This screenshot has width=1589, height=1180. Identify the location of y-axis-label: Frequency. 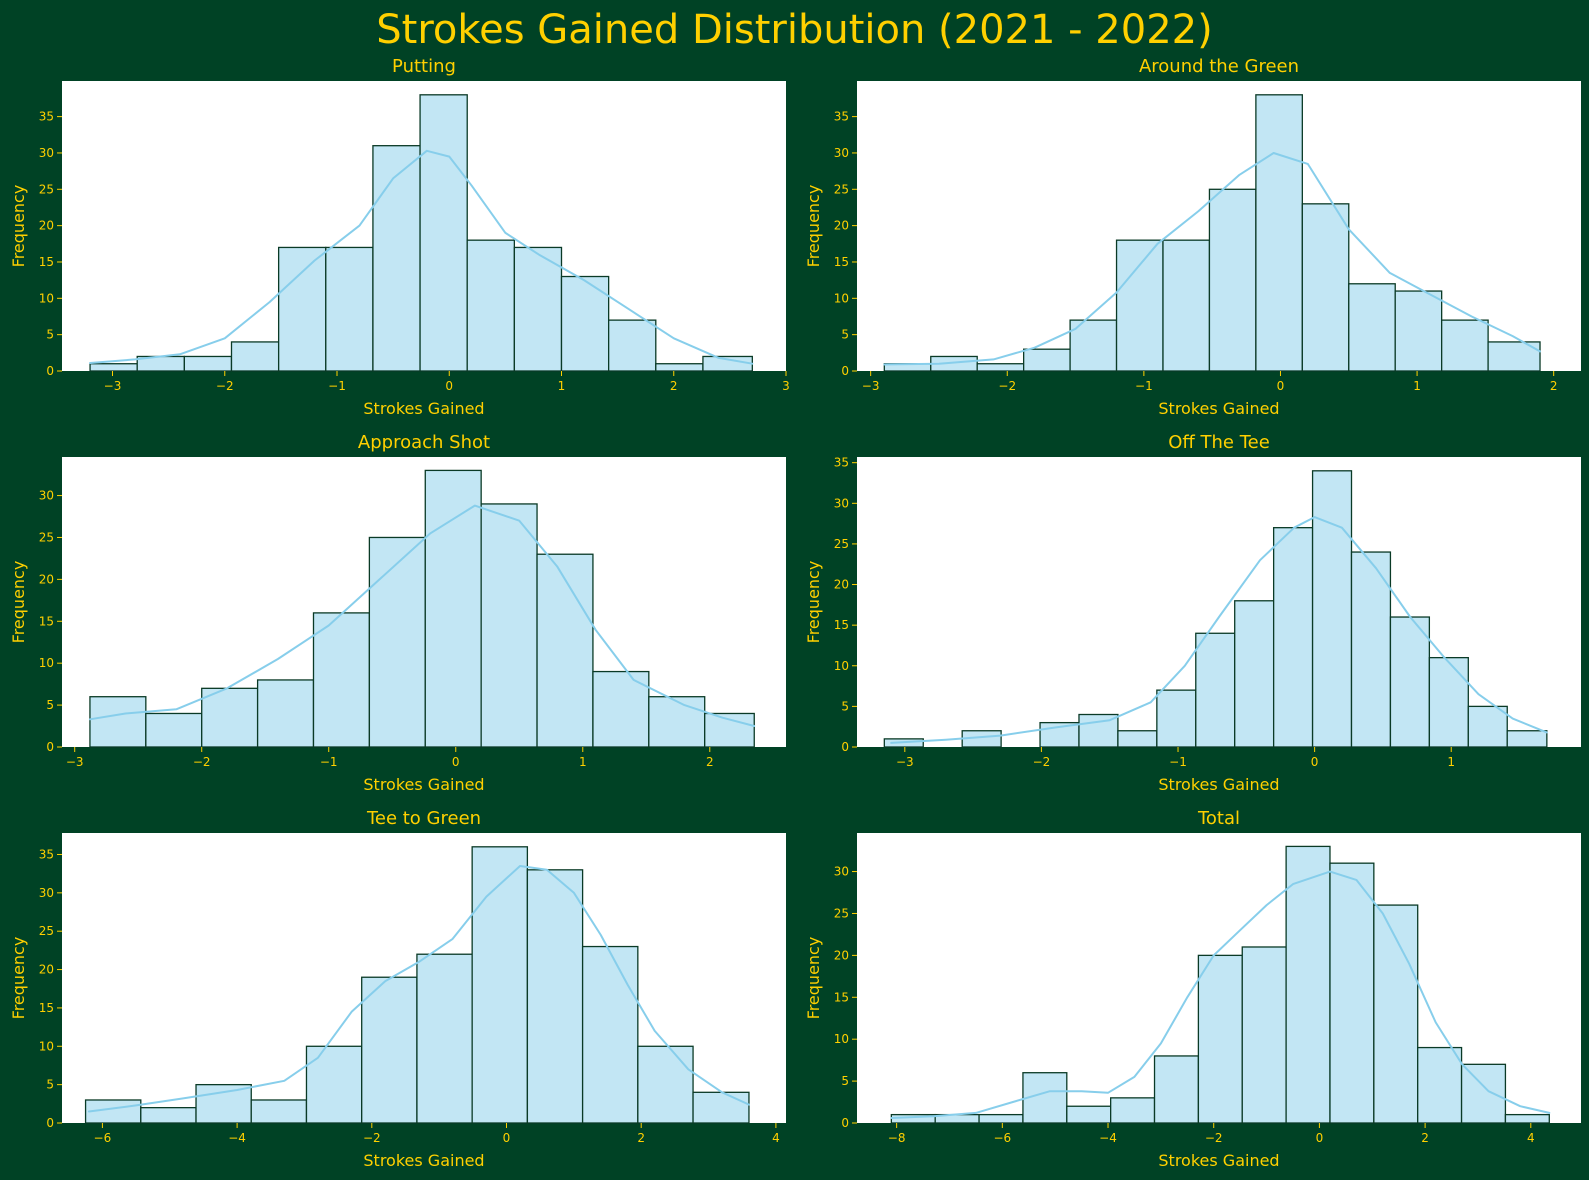
(18, 226).